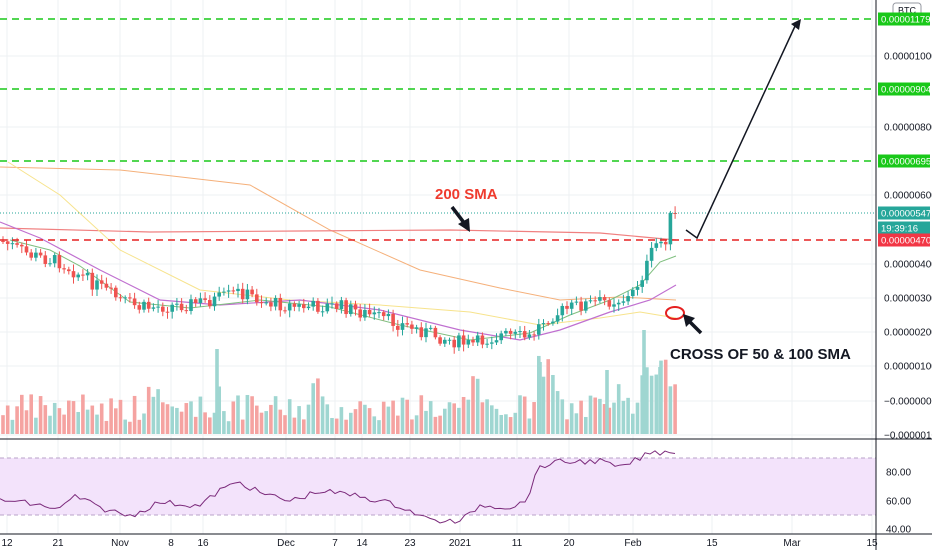 This screenshot has height=550, width=932. Describe the element at coordinates (335, 543) in the screenshot. I see `time-tick-label: 7` at that location.